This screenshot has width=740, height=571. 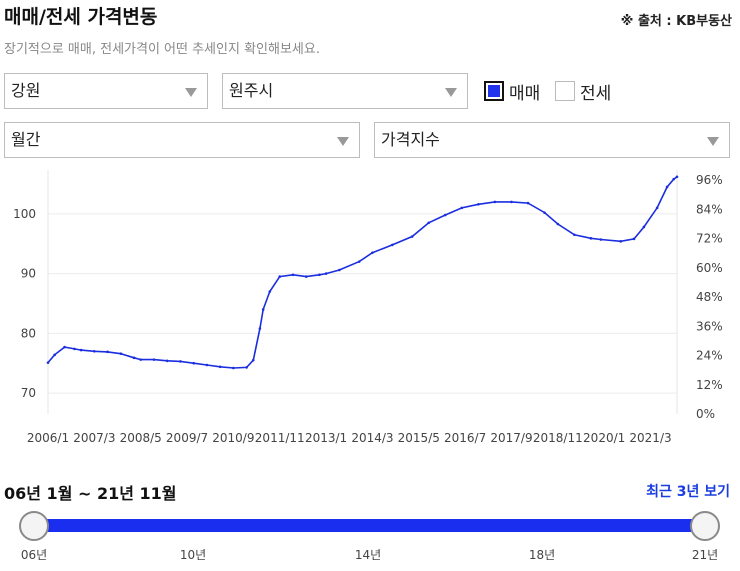 What do you see at coordinates (280, 438) in the screenshot?
I see `x-tick-label: 2011/11` at bounding box center [280, 438].